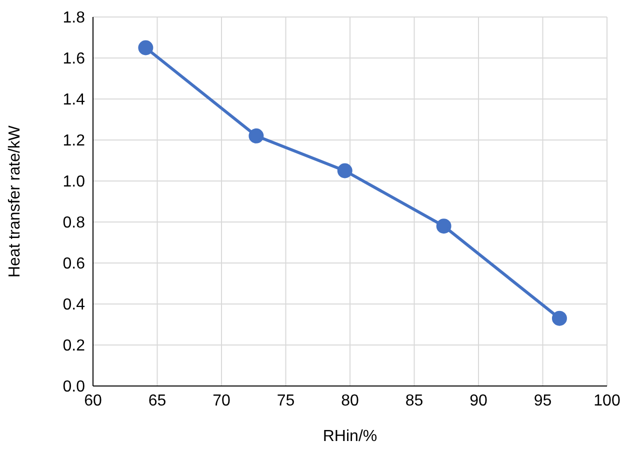  What do you see at coordinates (221, 401) in the screenshot?
I see `x-tick-label: 70` at bounding box center [221, 401].